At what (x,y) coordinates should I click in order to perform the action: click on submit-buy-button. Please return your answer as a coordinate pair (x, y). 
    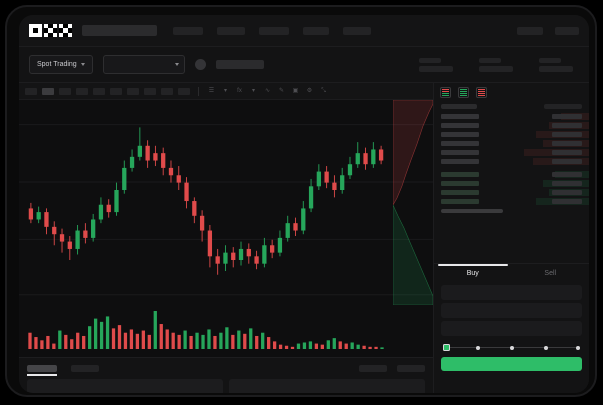
    Looking at the image, I should click on (511, 364).